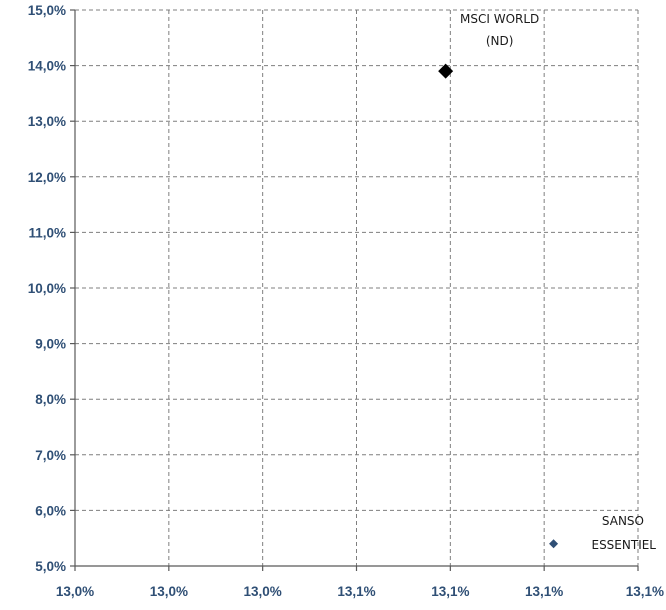 The width and height of the screenshot is (666, 610). Describe the element at coordinates (50, 344) in the screenshot. I see `y-tick-label: 9,0%` at that location.